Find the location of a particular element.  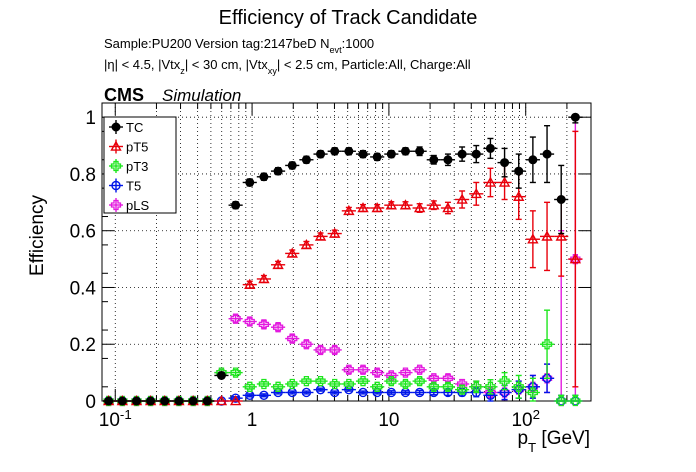

y-axis-label: Efficiency is located at coordinates (37, 235).